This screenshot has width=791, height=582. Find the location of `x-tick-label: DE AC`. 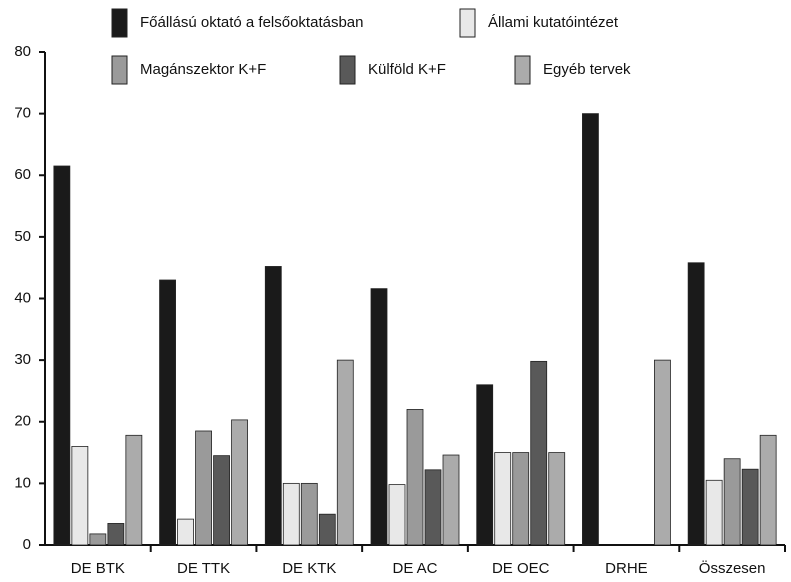

x-tick-label: DE AC is located at coordinates (414, 568).